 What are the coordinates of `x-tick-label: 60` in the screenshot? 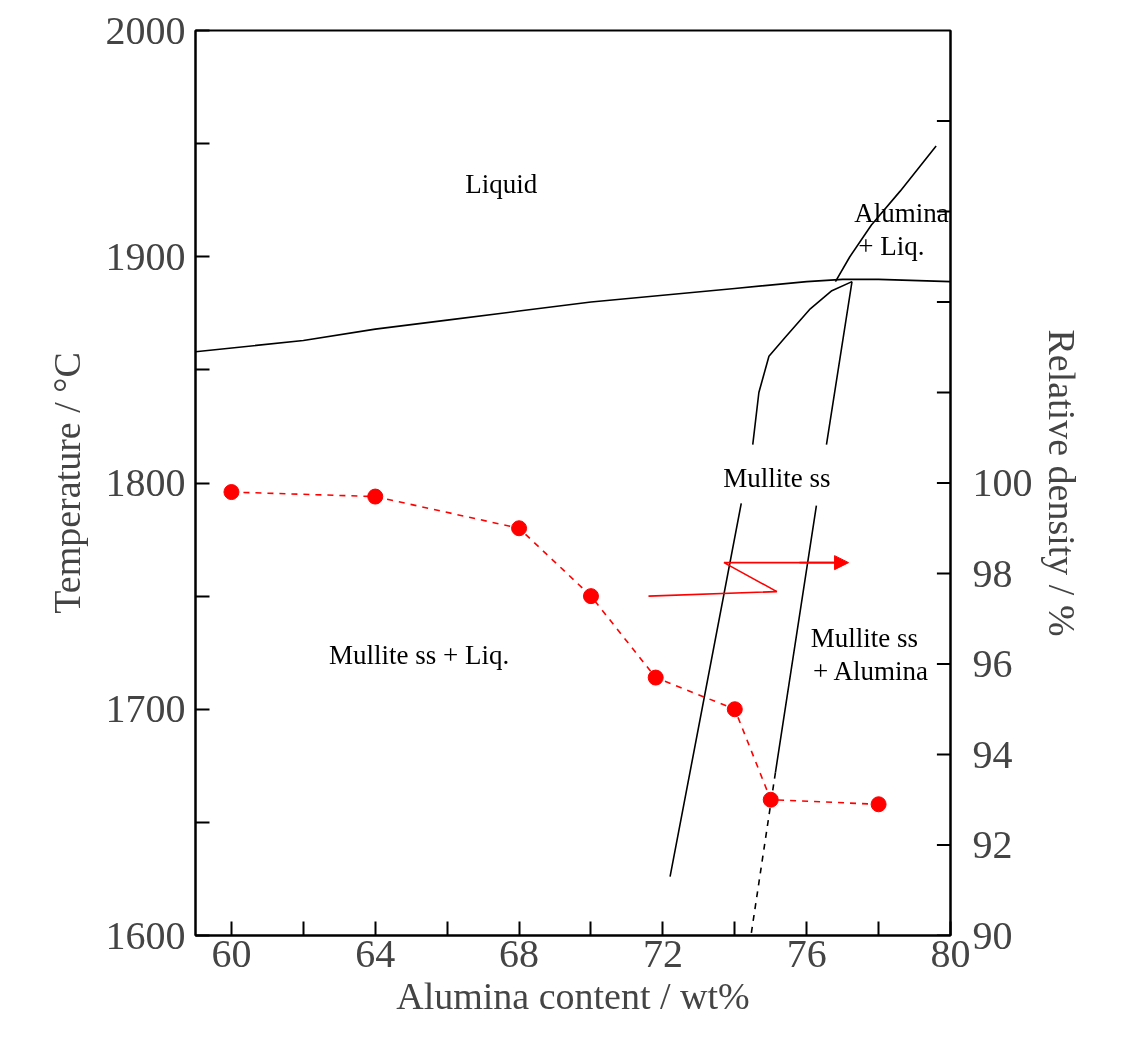 It's located at (231, 953).